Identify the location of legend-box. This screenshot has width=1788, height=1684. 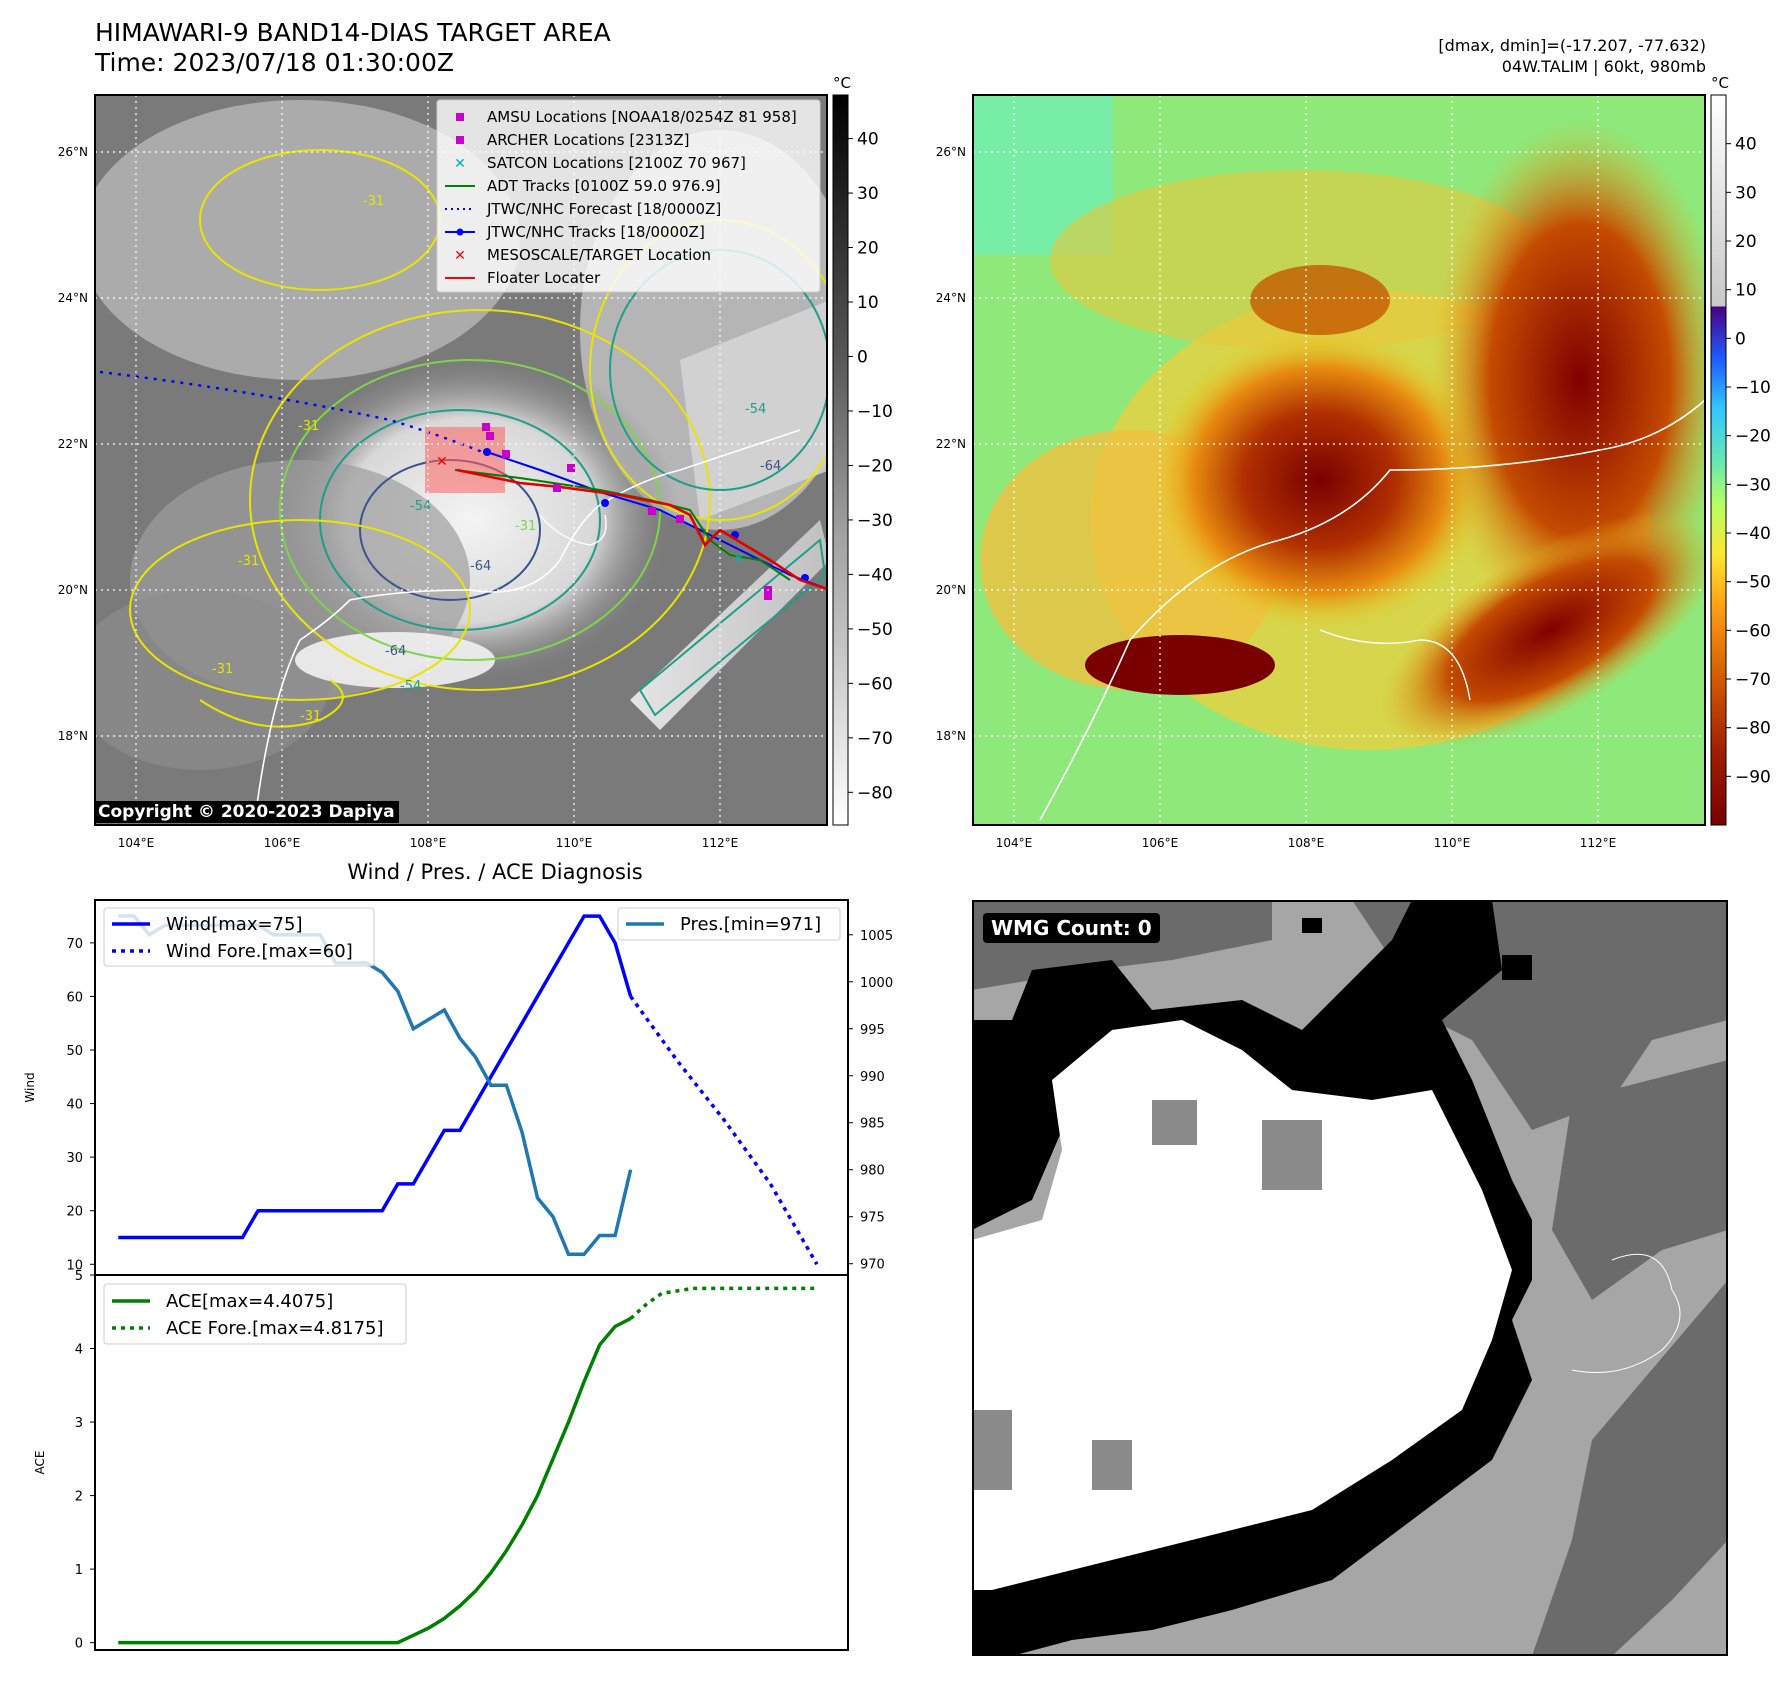
(239, 937).